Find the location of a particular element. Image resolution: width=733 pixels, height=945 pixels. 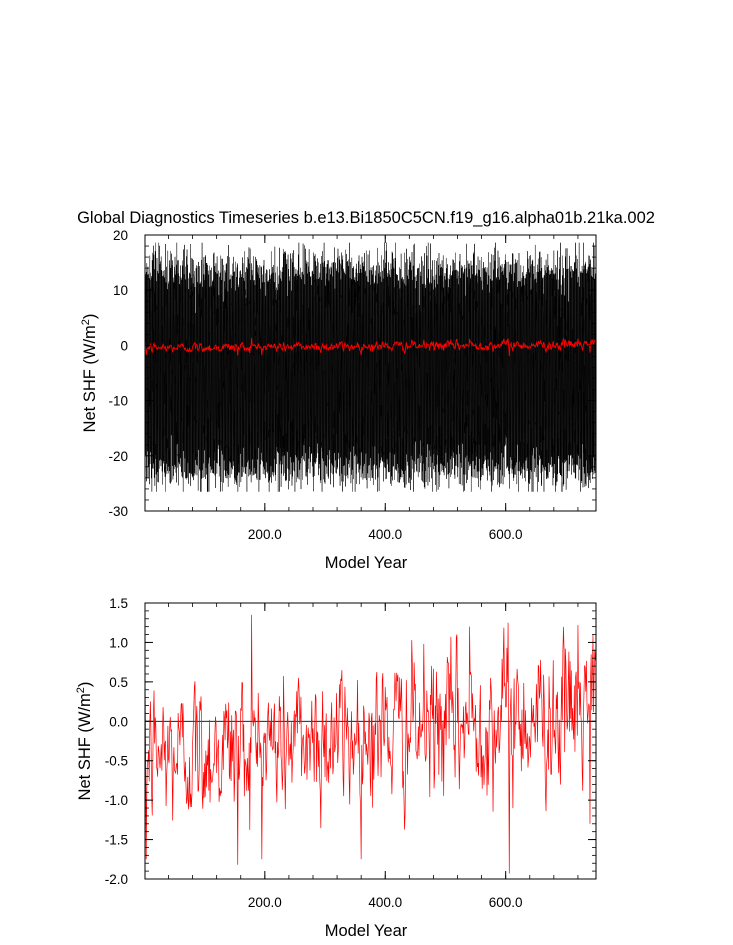

y-tick-label: 10 is located at coordinates (120, 290).